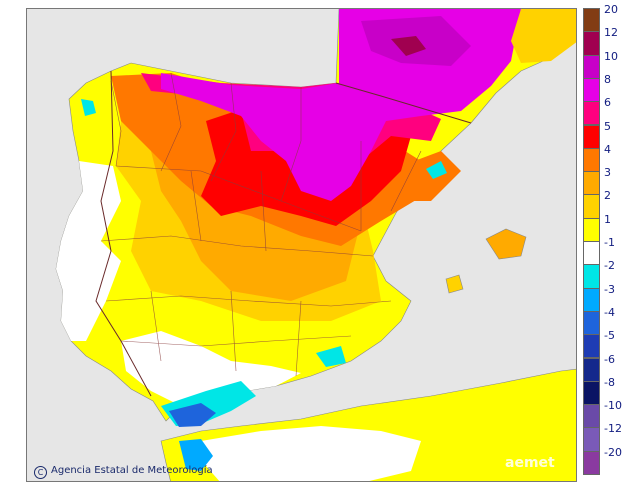 This screenshot has width=630, height=500. I want to click on legend-tick-label: 1, so click(607, 219).